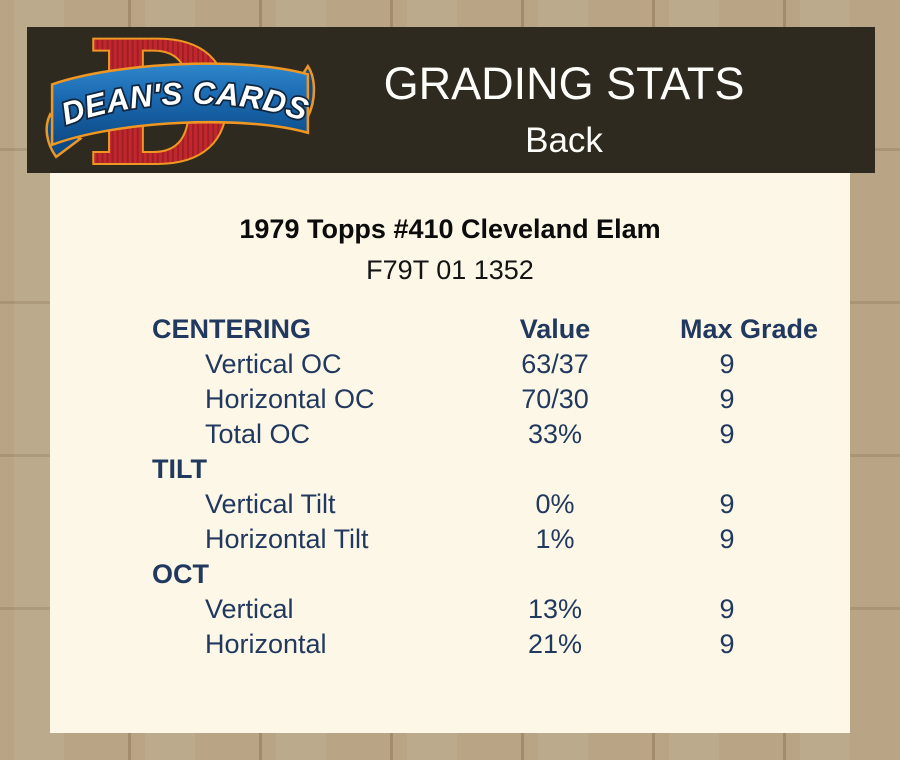  I want to click on row-value-oct-horizontal: 21%, so click(555, 644).